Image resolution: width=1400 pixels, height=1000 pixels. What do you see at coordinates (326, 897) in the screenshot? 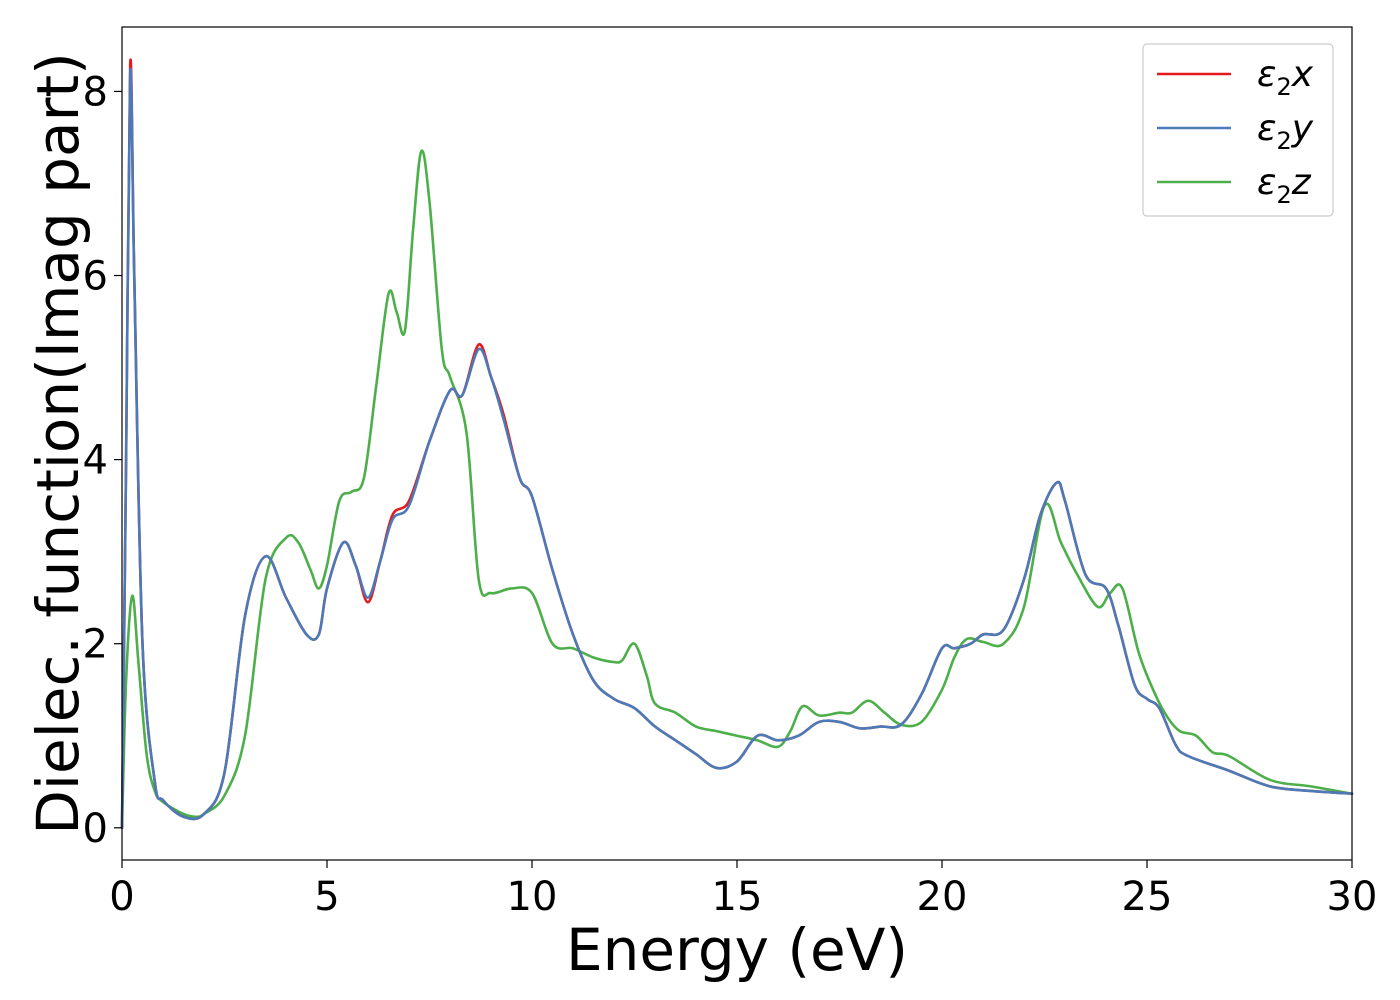
I see `x-tick-label: 5` at bounding box center [326, 897].